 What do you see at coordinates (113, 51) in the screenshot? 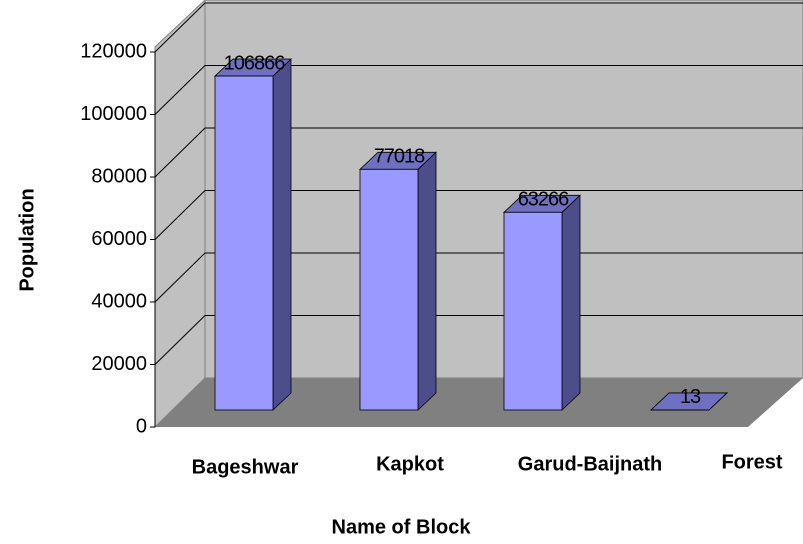
I see `y-tick-label: 120000` at bounding box center [113, 51].